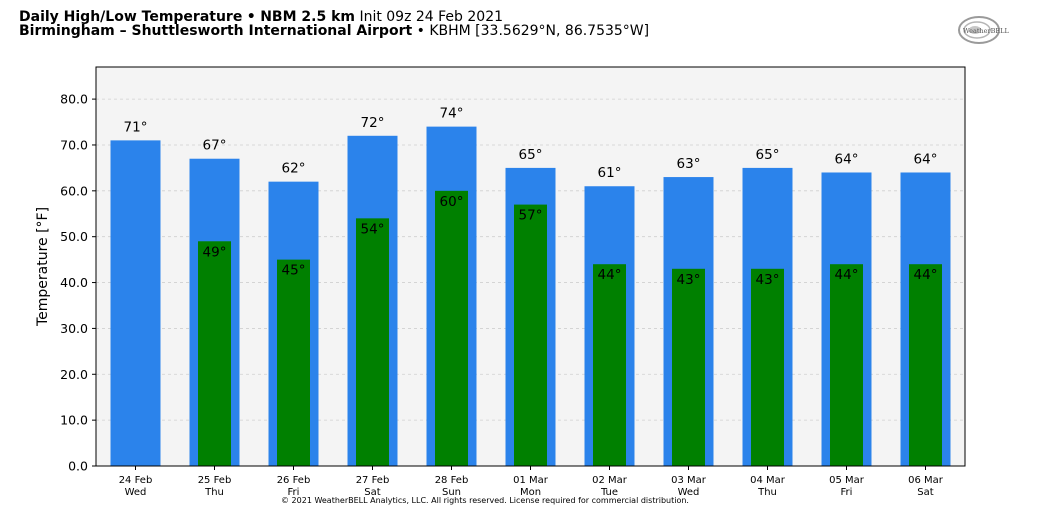 The width and height of the screenshot is (1040, 516). Describe the element at coordinates (689, 480) in the screenshot. I see `x-tick-label-date: 03 Mar` at that location.